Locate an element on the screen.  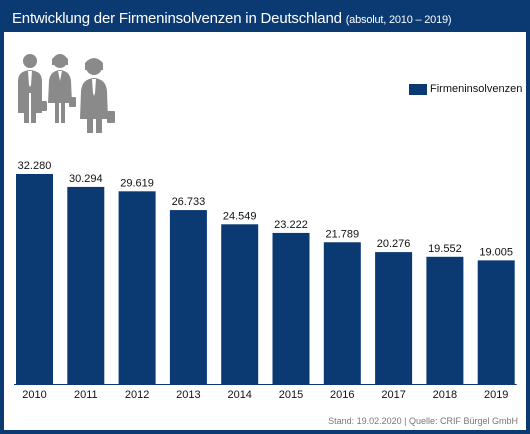
businessman-icon is located at coordinates (32, 88).